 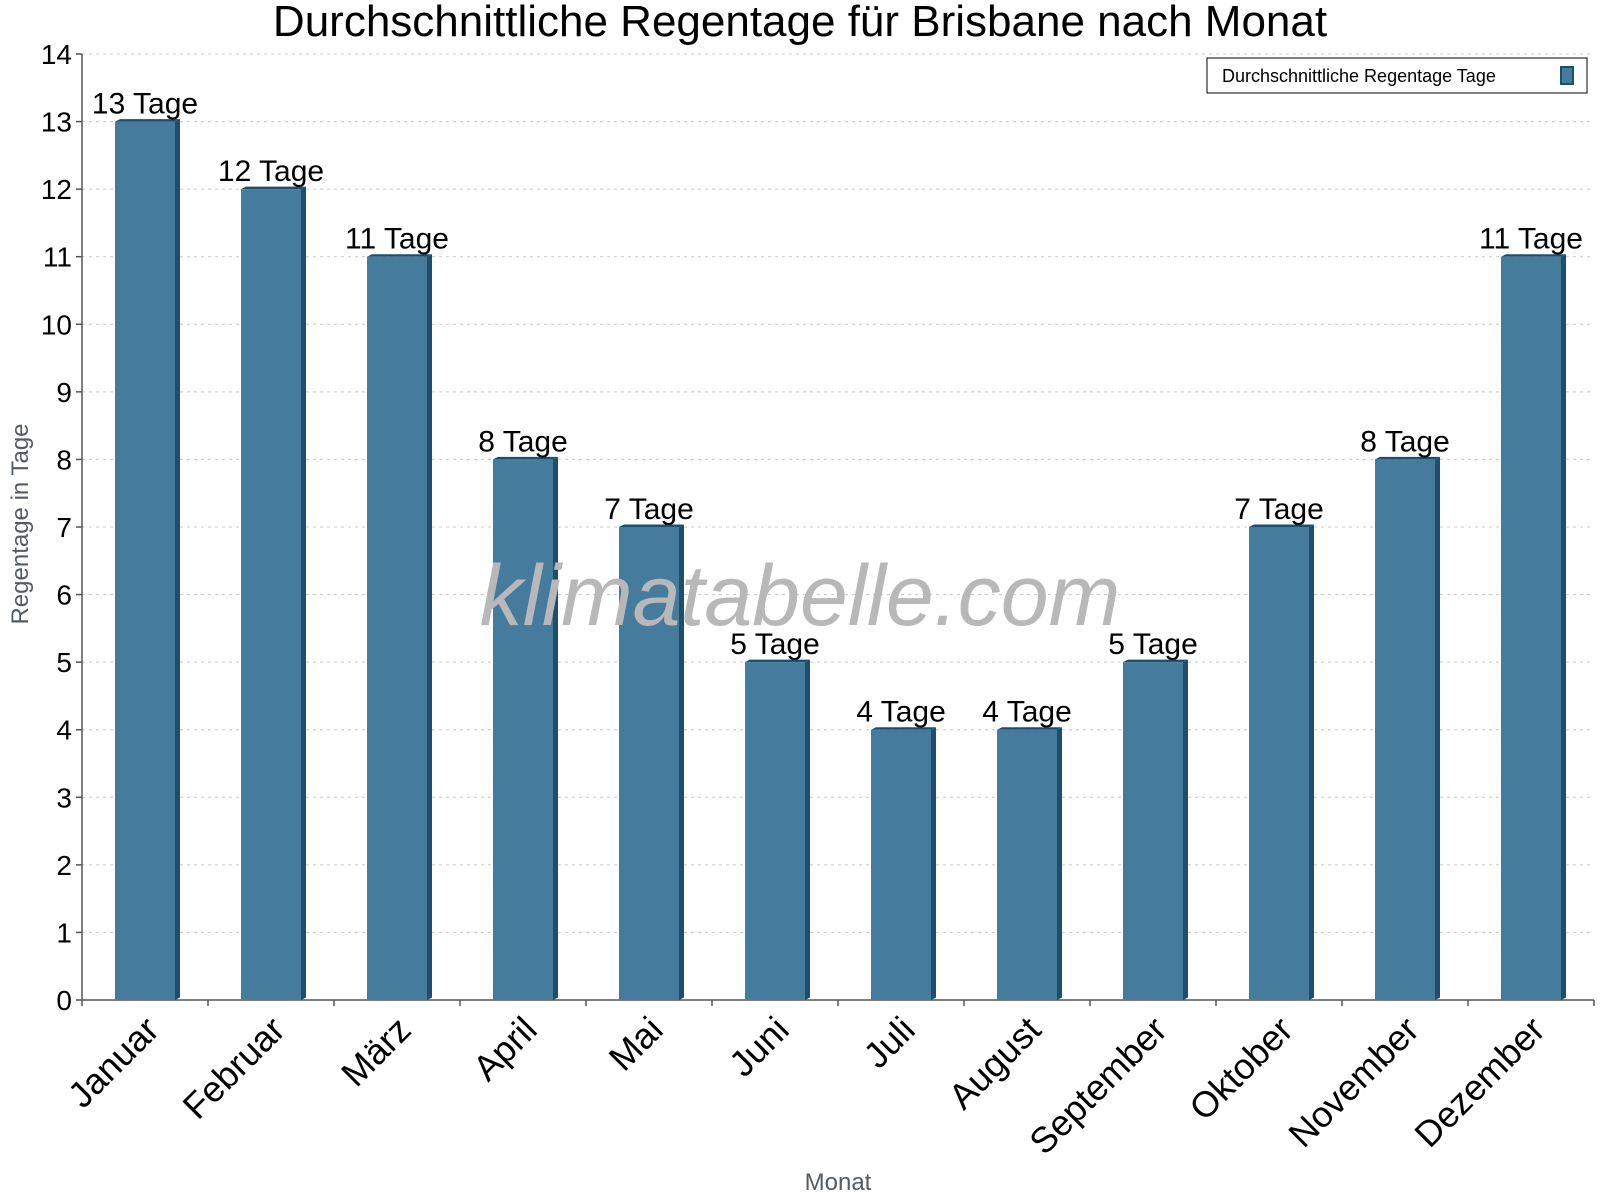 I want to click on y-tick-label: 11, so click(x=57, y=257).